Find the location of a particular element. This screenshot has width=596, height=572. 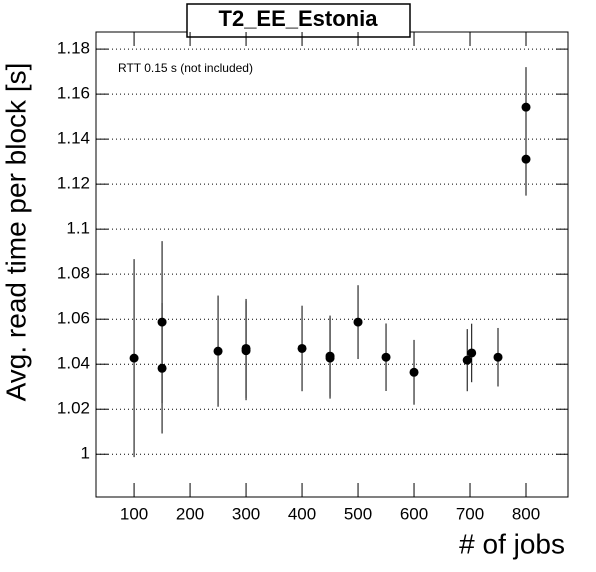

y-tick-label: 1.06 is located at coordinates (73, 318).